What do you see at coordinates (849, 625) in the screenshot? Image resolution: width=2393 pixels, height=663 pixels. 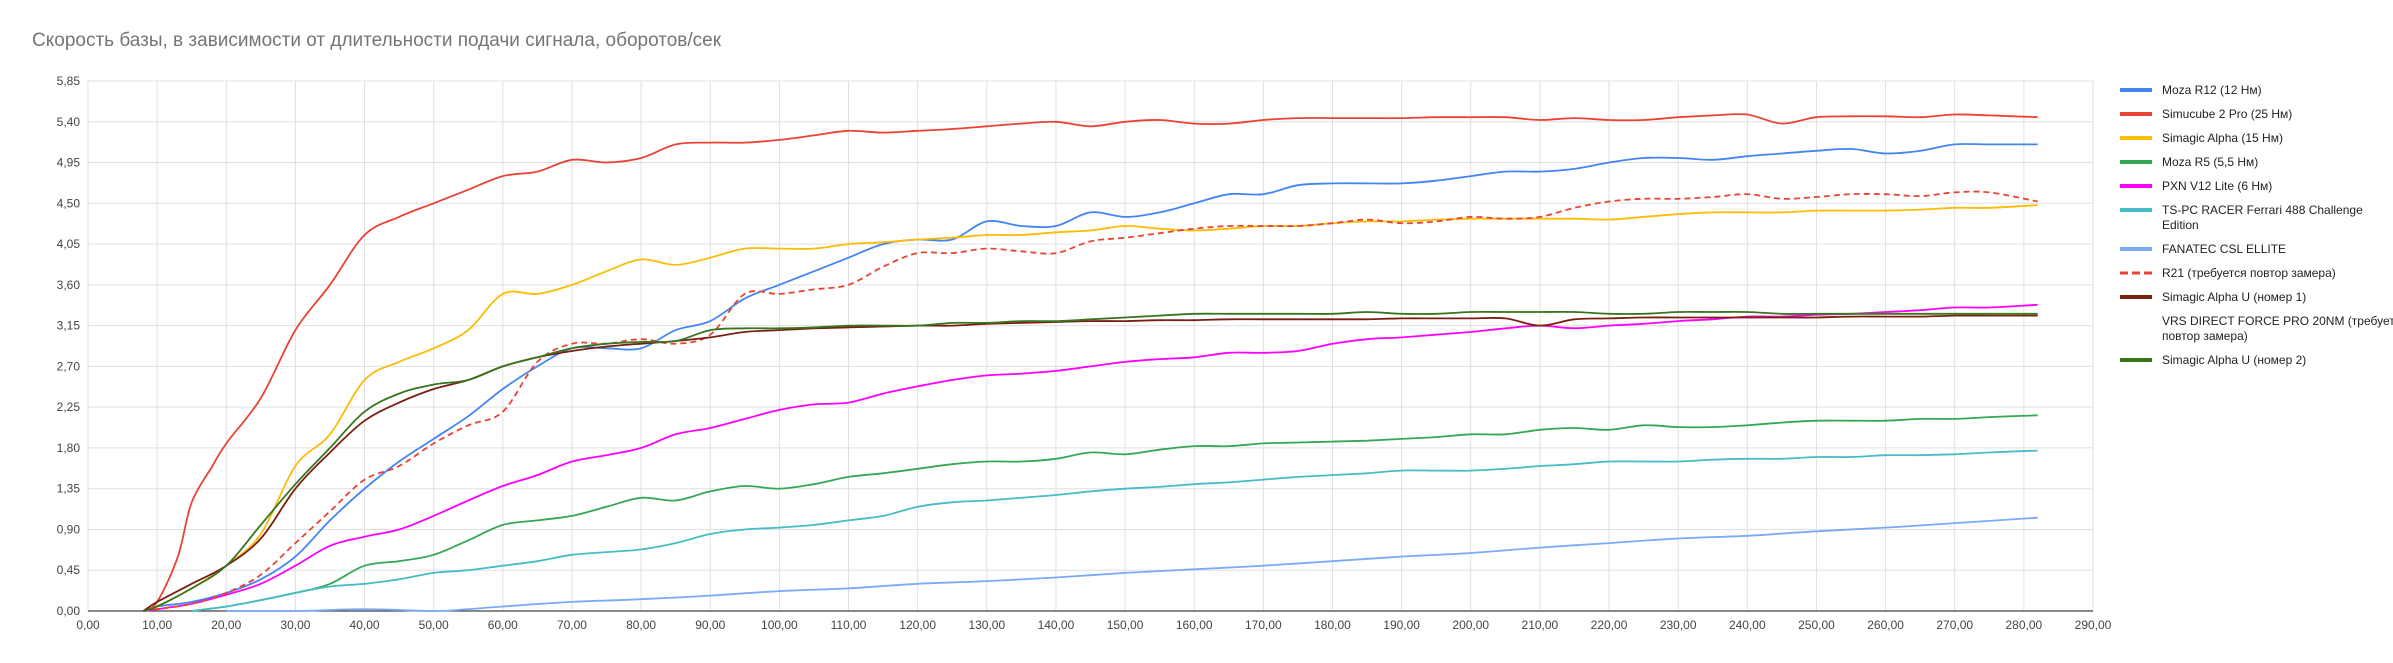 I see `x-tick-label: 110,00` at bounding box center [849, 625].